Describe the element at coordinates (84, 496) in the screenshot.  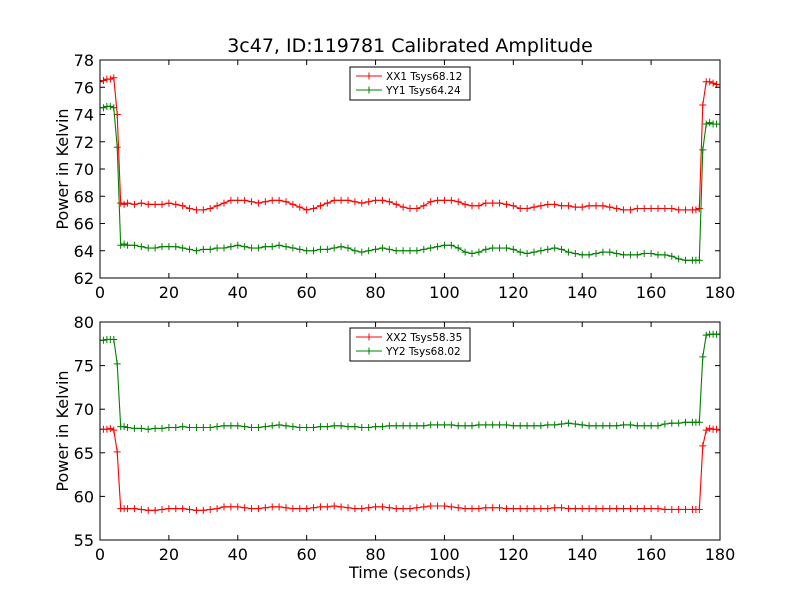
I see `y-tick-label: 60` at that location.